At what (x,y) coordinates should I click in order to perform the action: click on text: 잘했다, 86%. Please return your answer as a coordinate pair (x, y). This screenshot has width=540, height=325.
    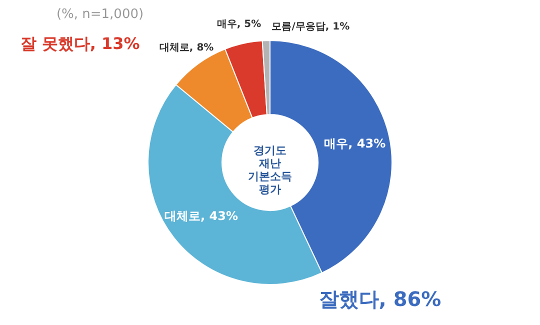
    Looking at the image, I should click on (380, 299).